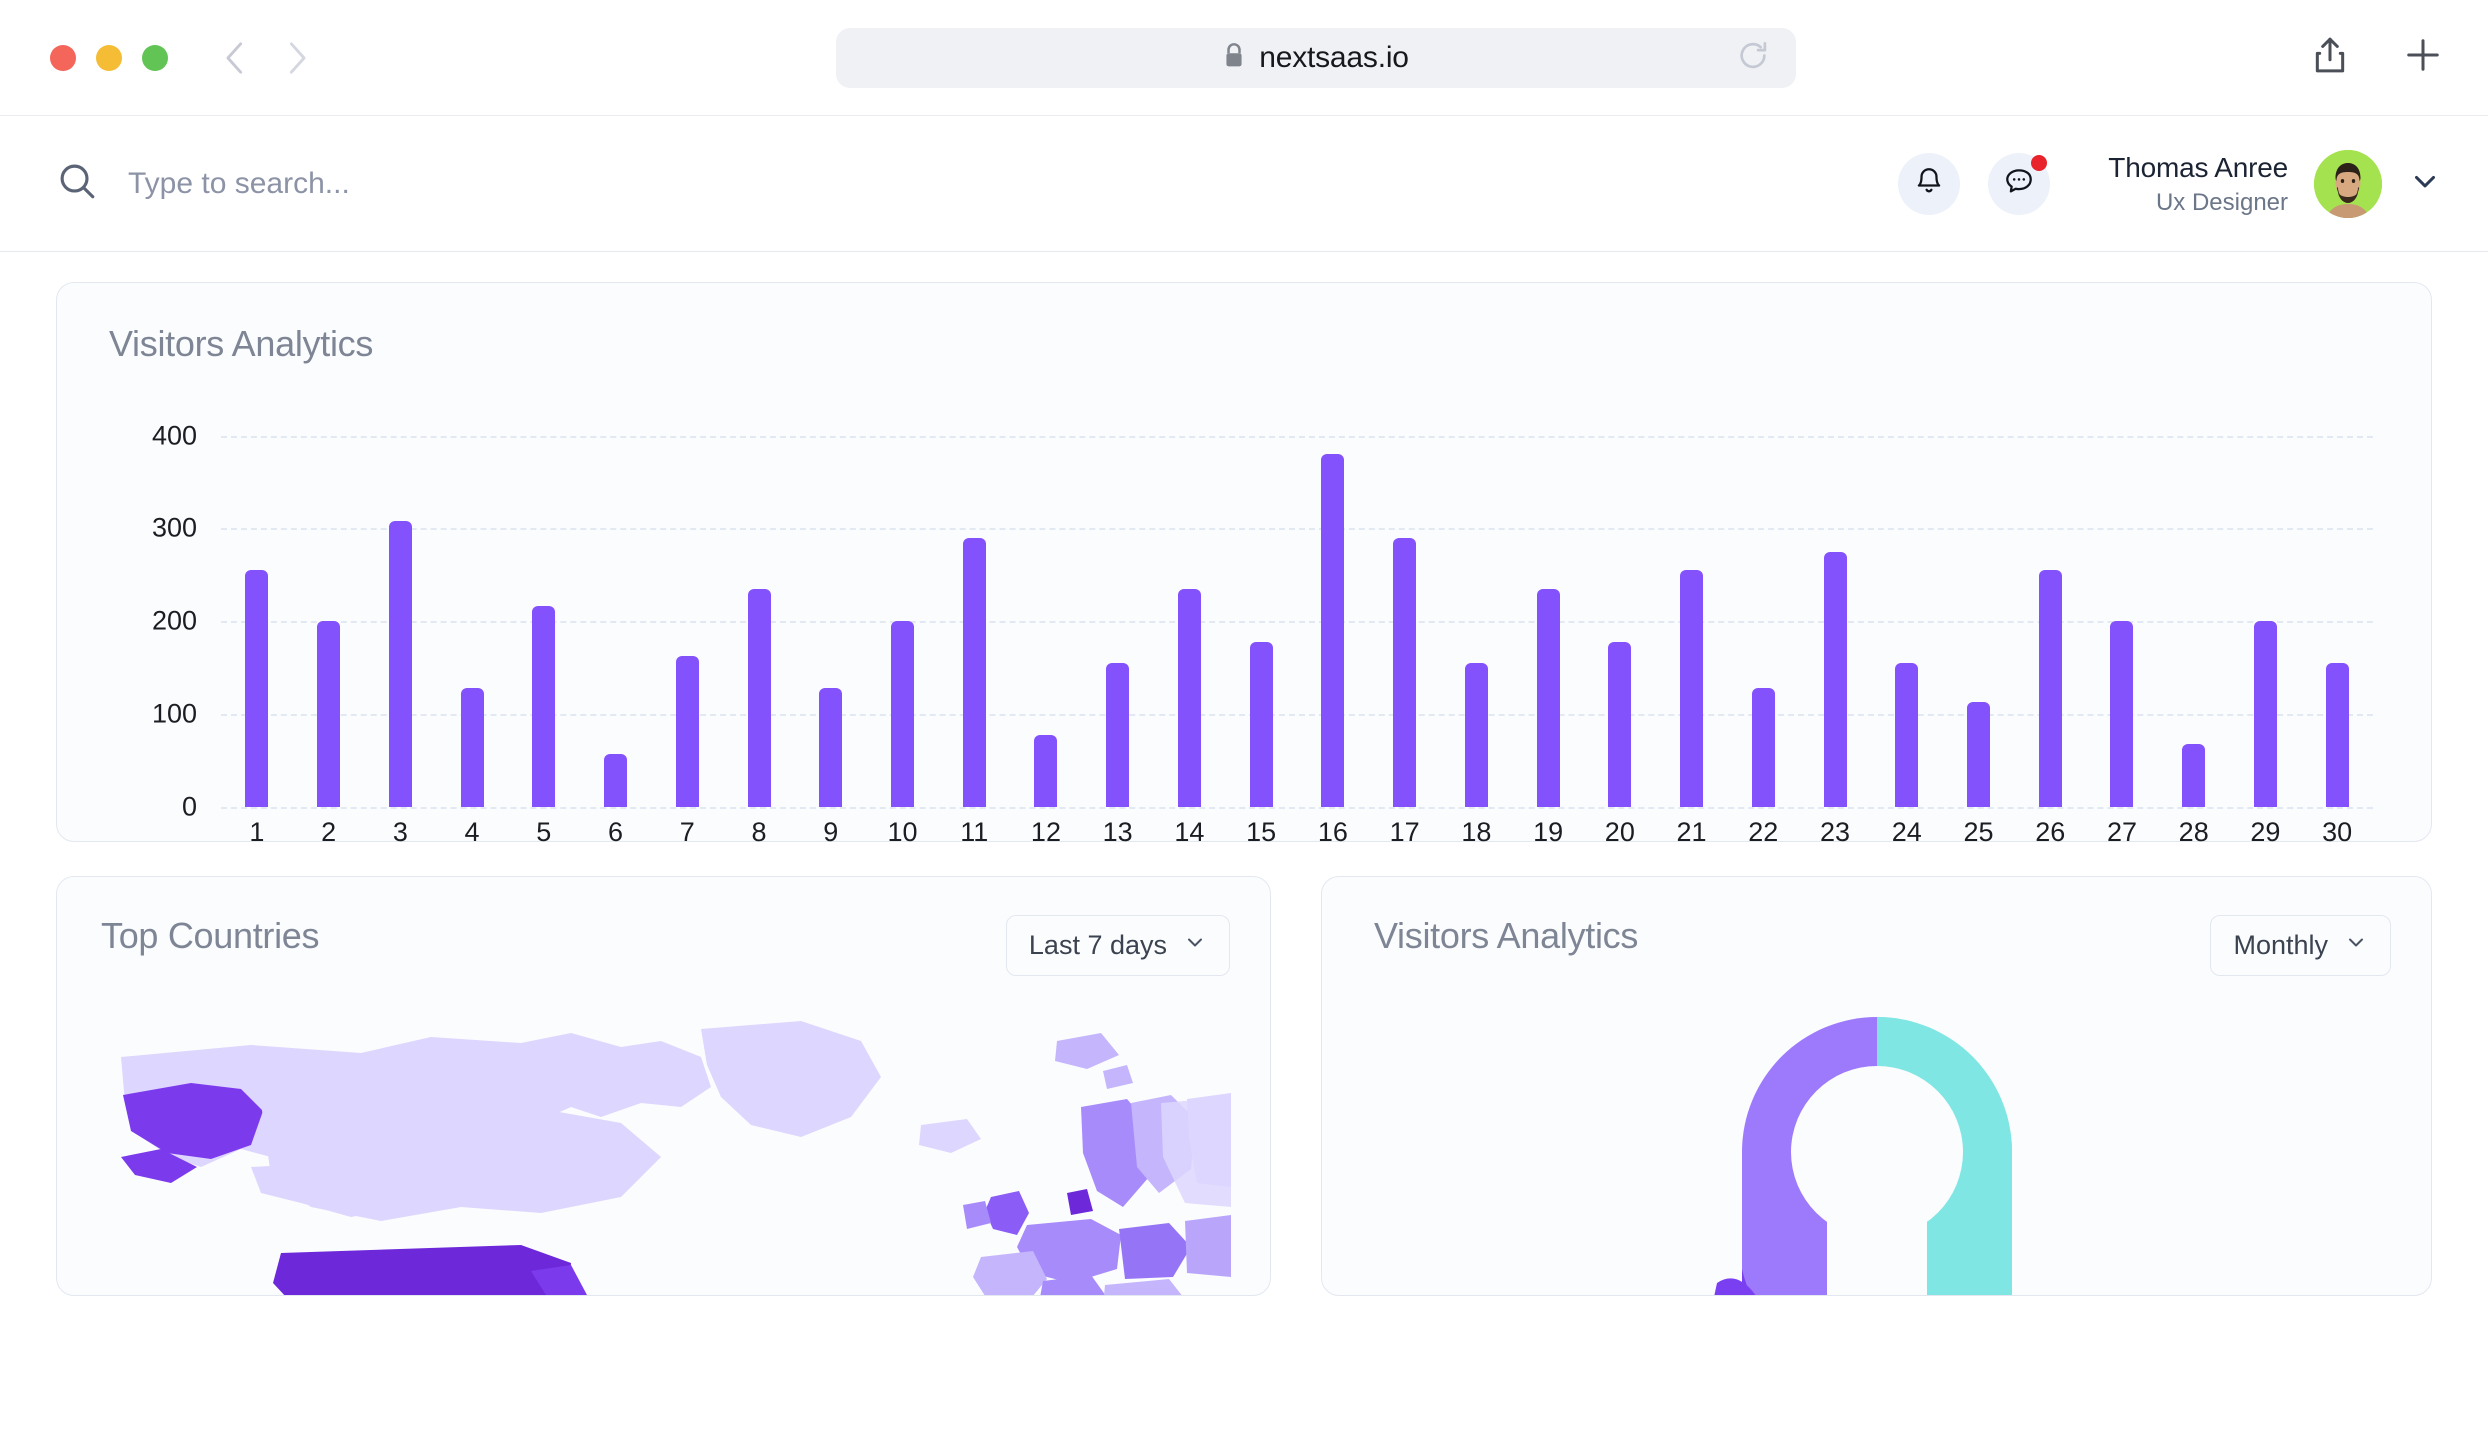 The image size is (2488, 1436). I want to click on unread-badge, so click(2039, 162).